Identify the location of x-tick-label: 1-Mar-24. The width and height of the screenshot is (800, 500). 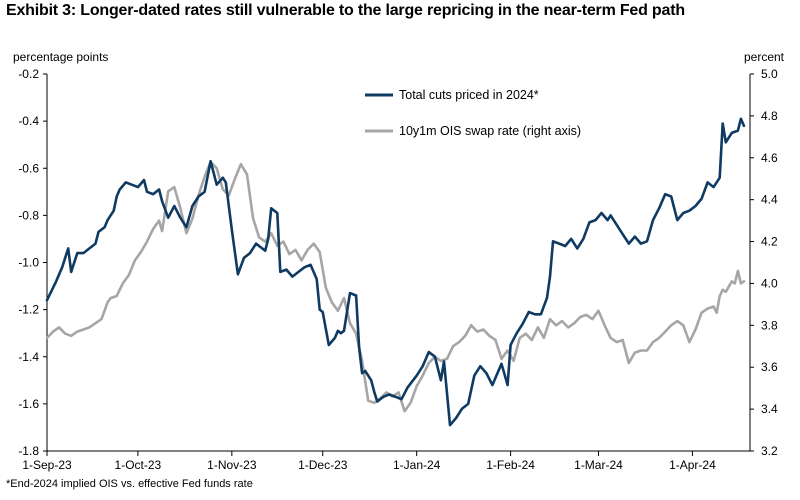
(598, 465).